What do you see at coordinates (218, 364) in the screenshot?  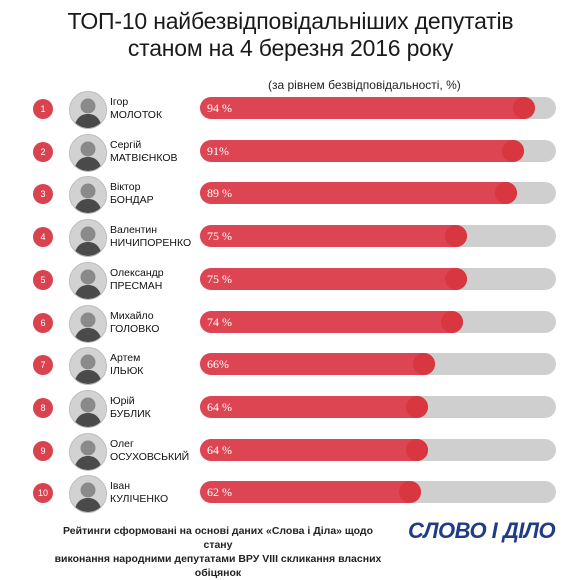 I see `value-label: 66%` at bounding box center [218, 364].